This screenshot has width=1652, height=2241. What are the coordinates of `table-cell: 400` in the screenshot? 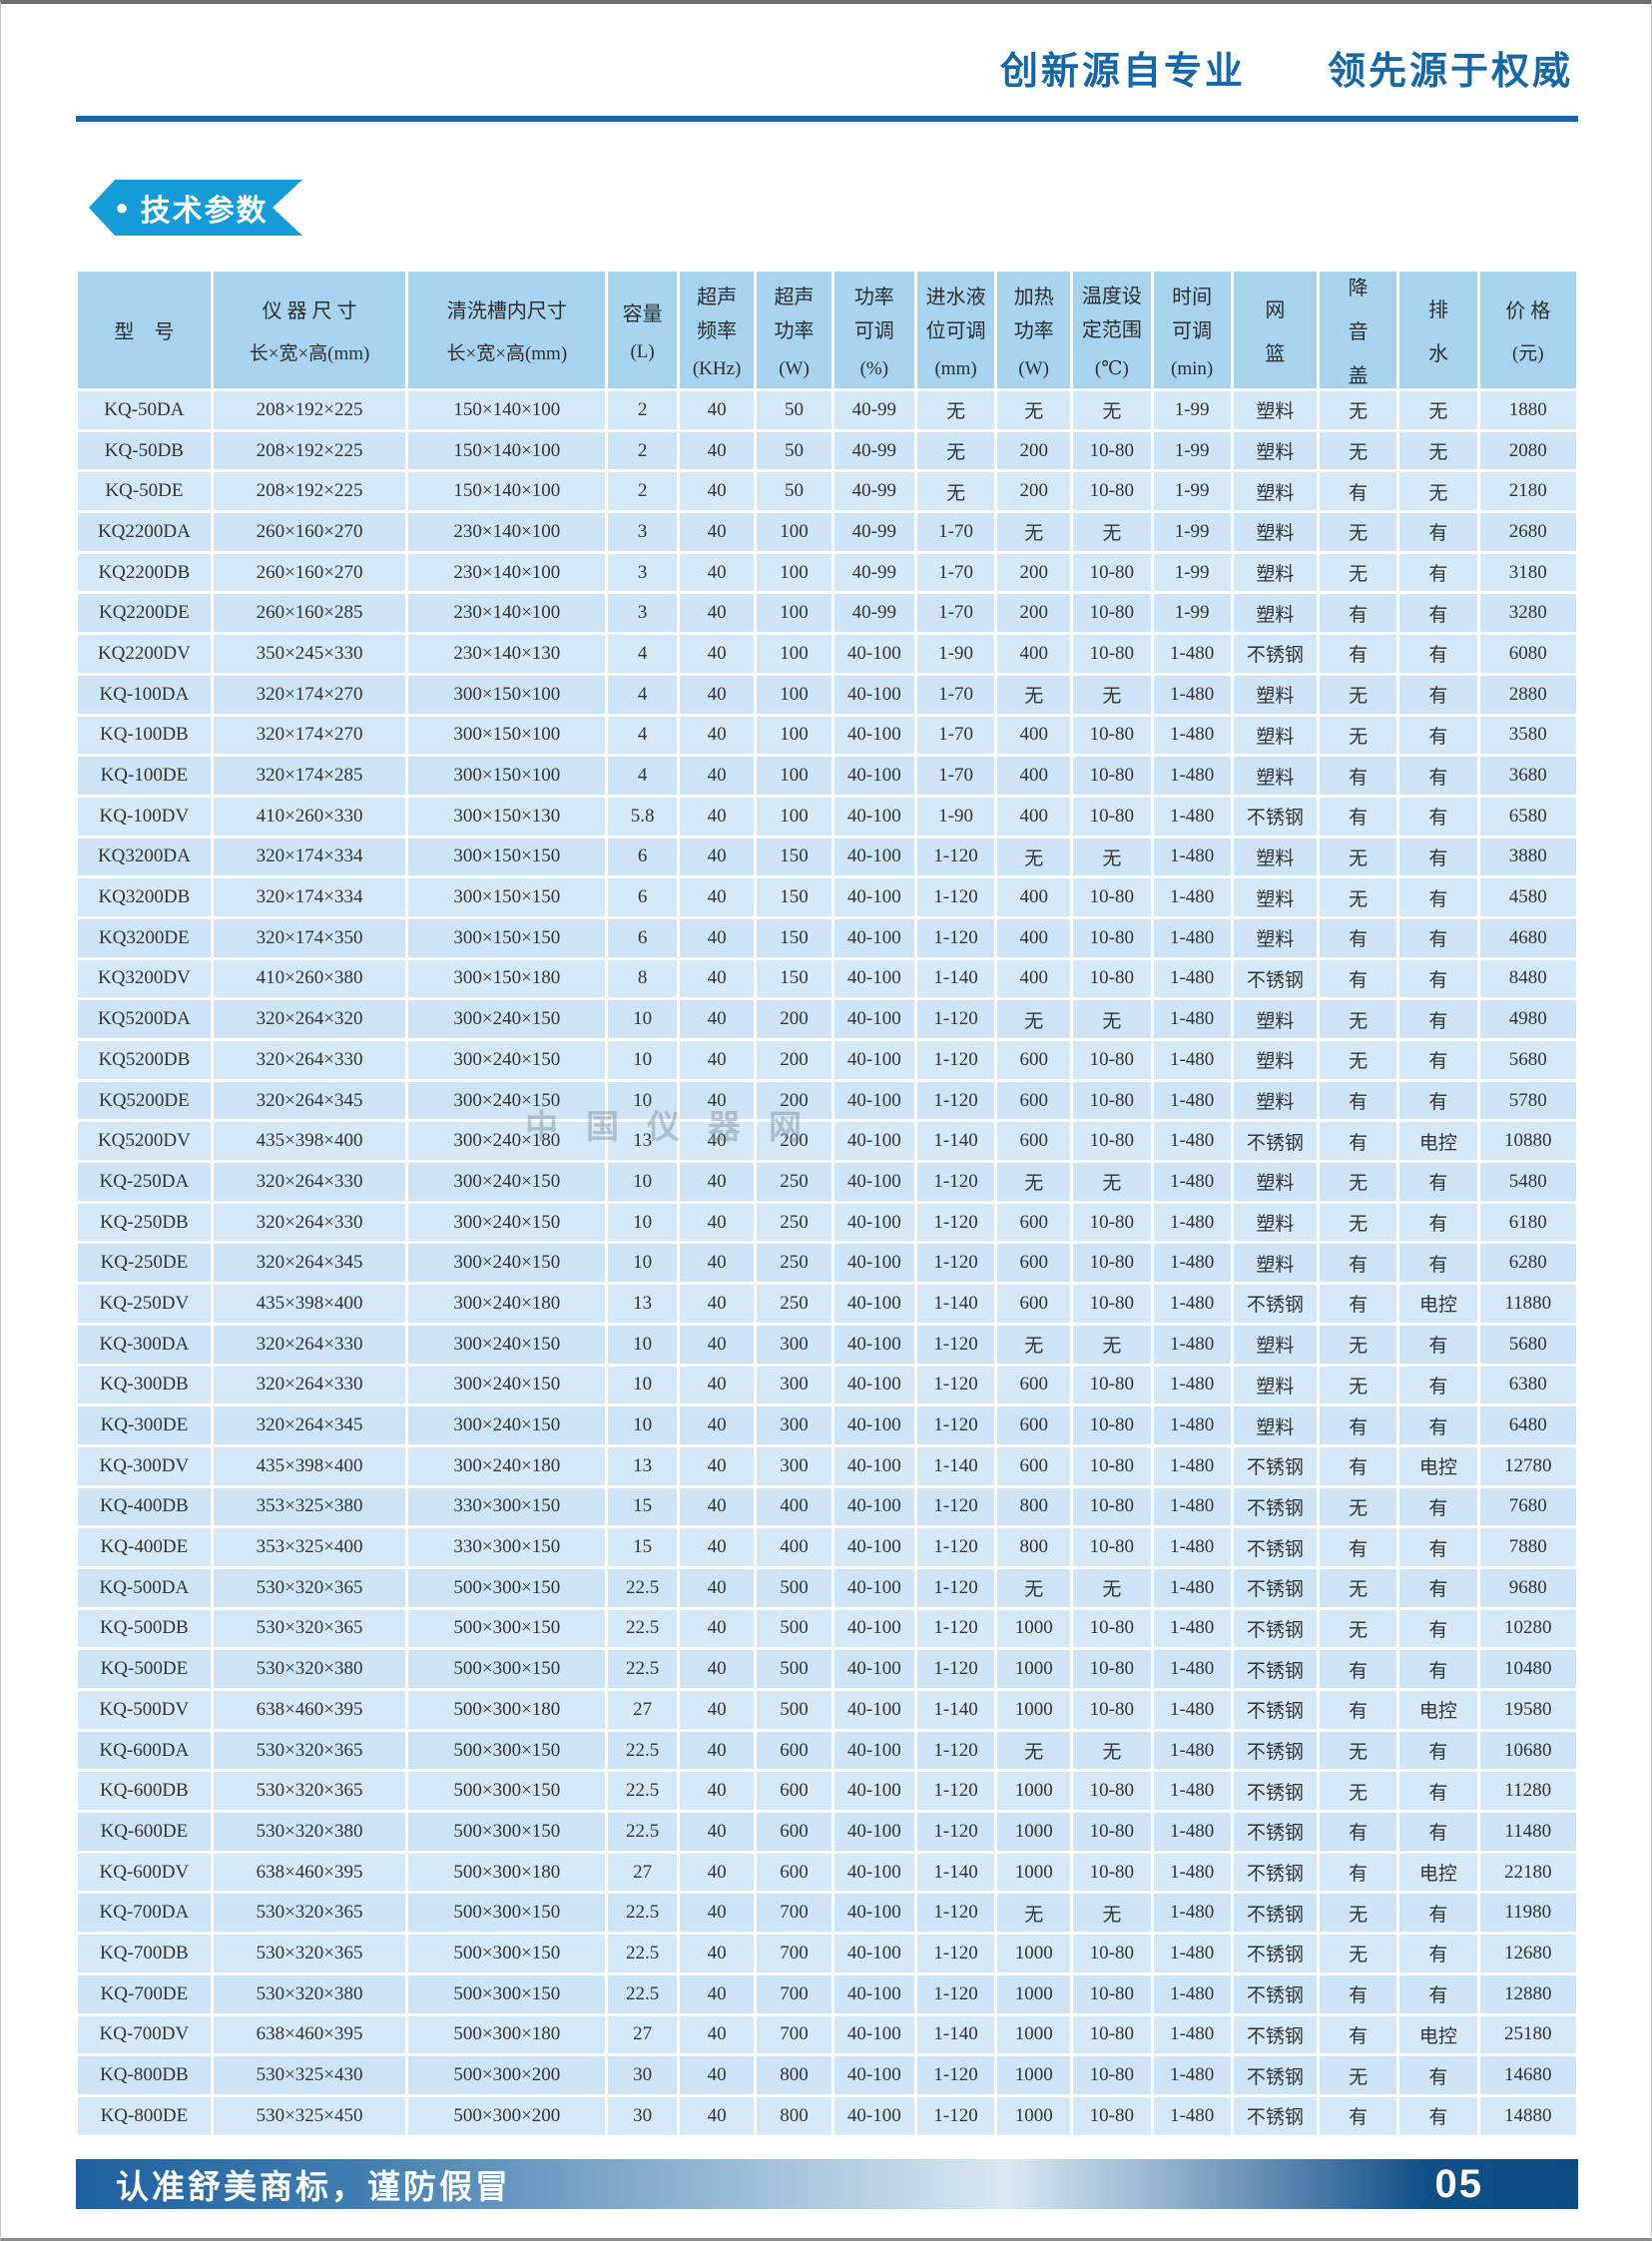 It's located at (1034, 816).